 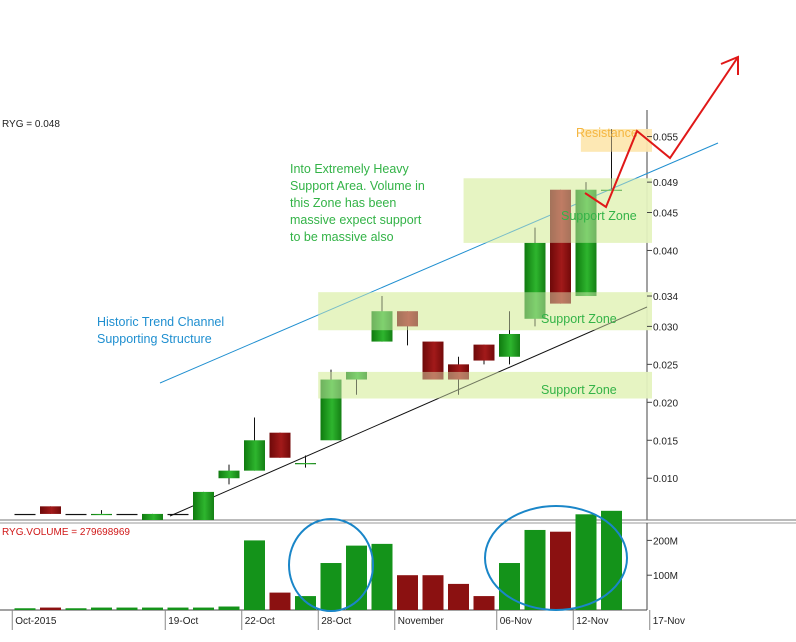 What do you see at coordinates (607, 133) in the screenshot?
I see `resistance-zone-label: Resistance` at bounding box center [607, 133].